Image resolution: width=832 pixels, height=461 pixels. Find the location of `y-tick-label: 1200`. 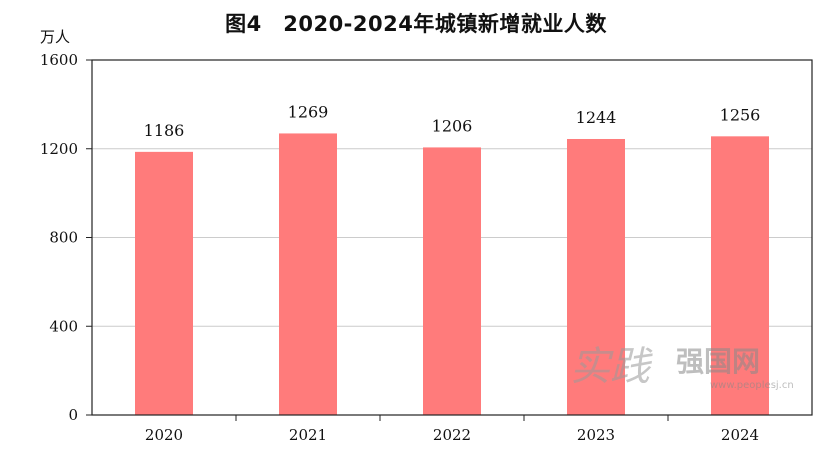

y-tick-label: 1200 is located at coordinates (59, 149).